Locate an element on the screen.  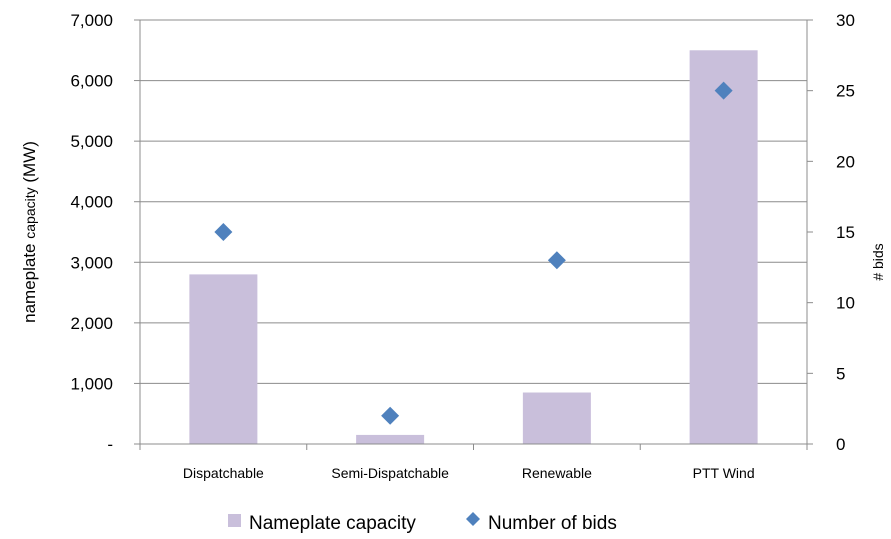
legend-swatch-nameplate is located at coordinates (234, 520).